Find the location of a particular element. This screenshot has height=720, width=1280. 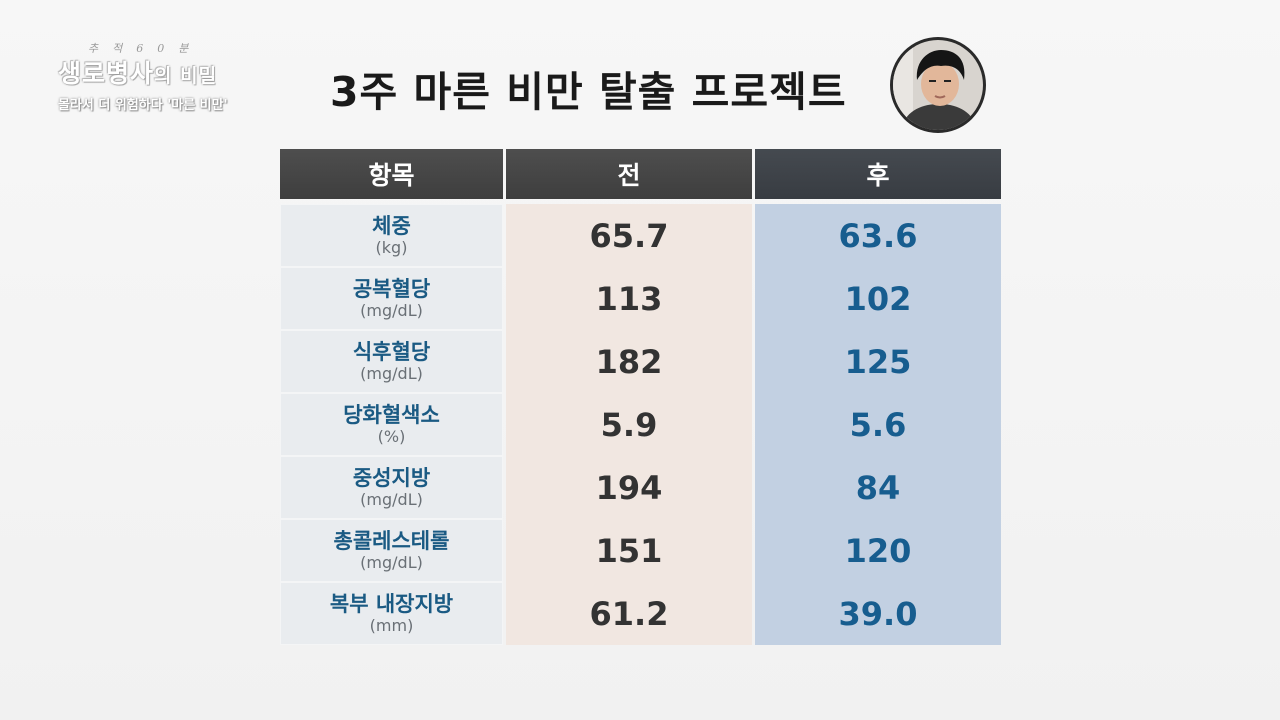

after-value: 5.6 is located at coordinates (878, 424).